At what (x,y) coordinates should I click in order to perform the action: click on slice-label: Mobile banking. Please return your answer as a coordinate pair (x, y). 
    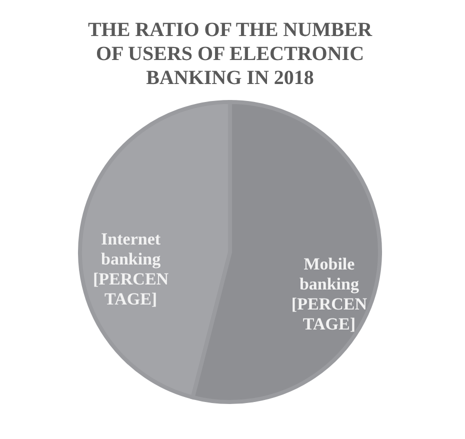
    Looking at the image, I should click on (329, 274).